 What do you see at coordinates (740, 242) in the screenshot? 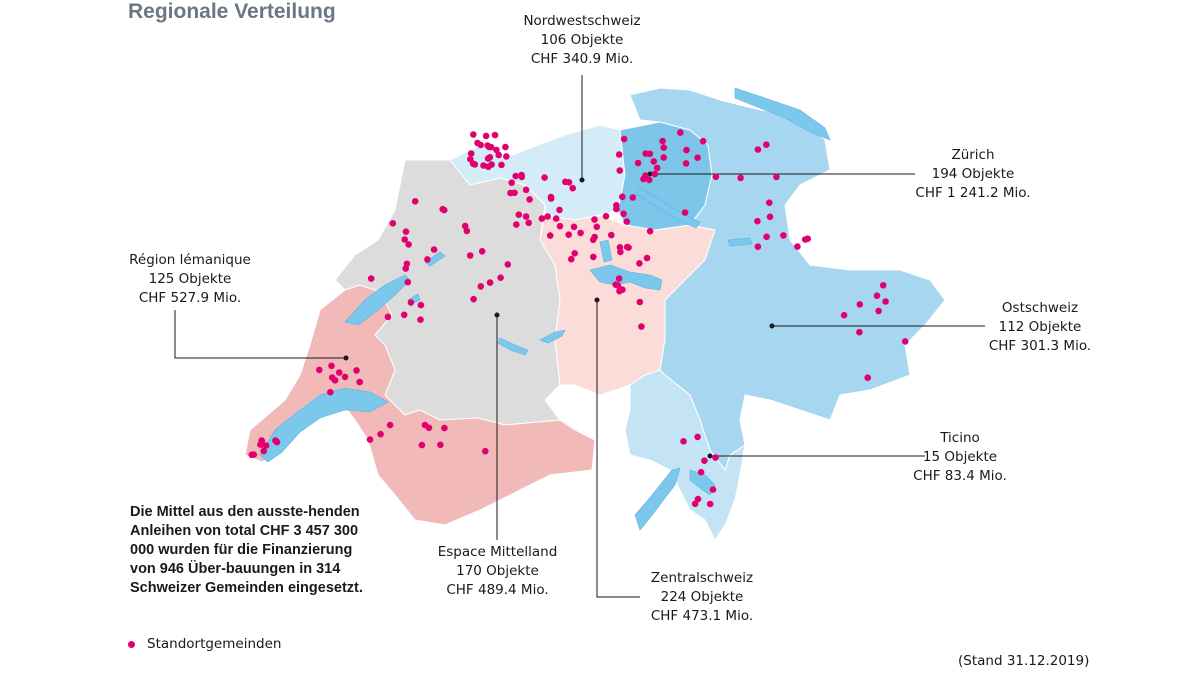
I see `lake-walen` at bounding box center [740, 242].